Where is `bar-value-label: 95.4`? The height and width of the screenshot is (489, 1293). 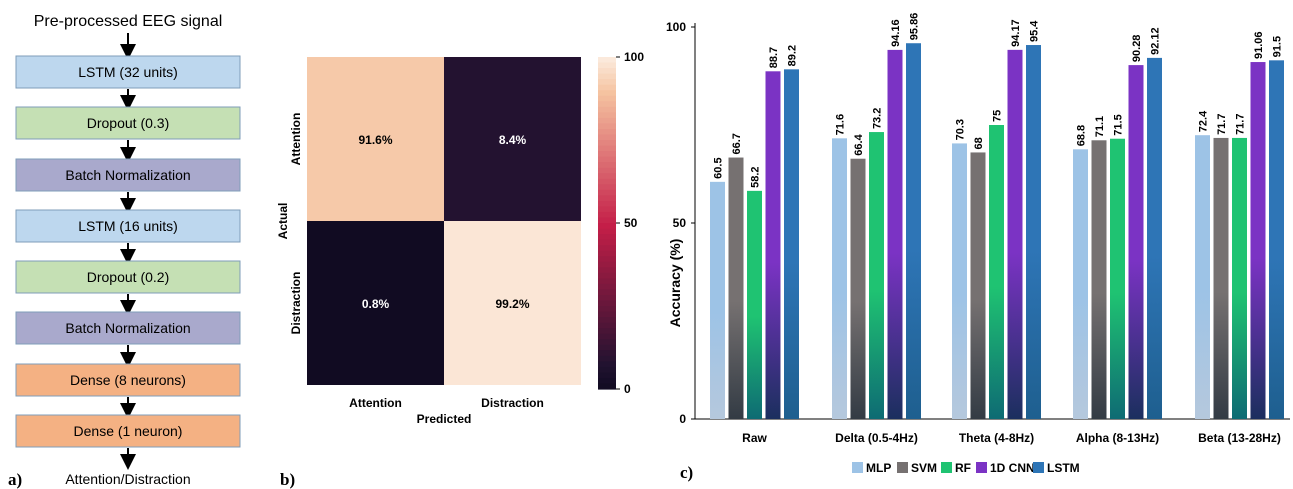
bar-value-label: 95.4 is located at coordinates (1035, 31).